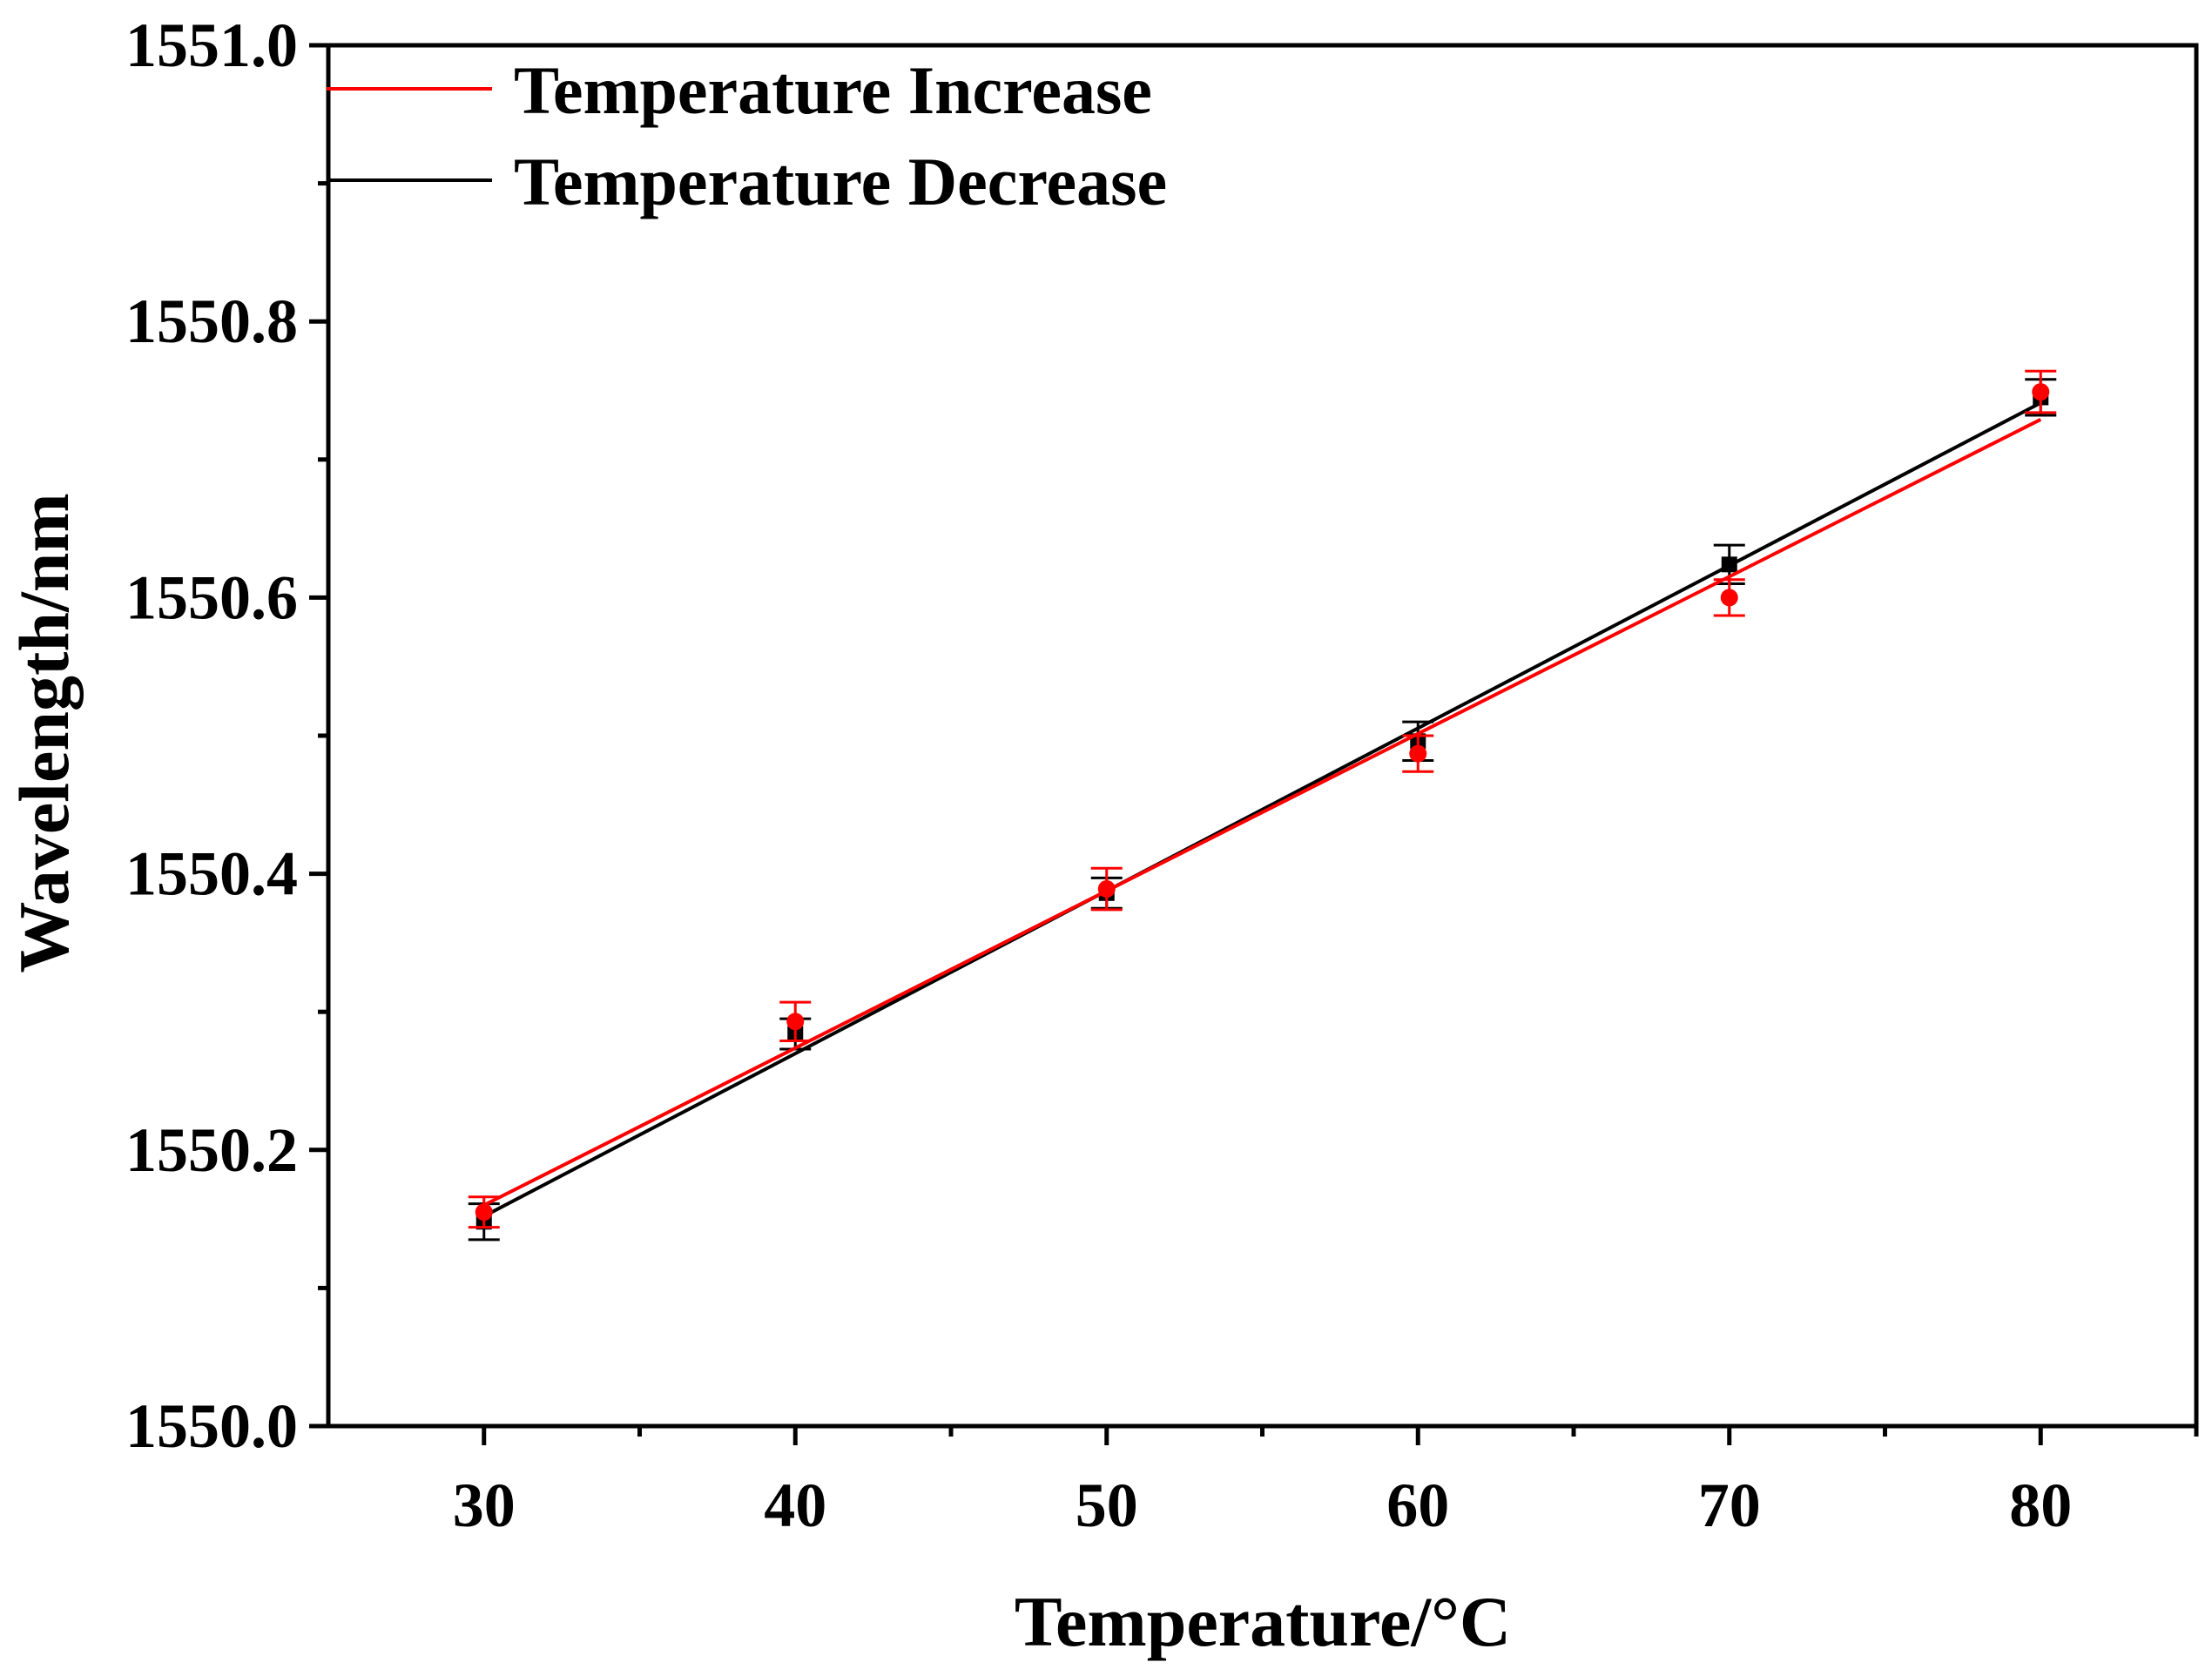 The height and width of the screenshot is (1669, 2212). What do you see at coordinates (841, 181) in the screenshot?
I see `legend-label-temperature-decrease: Temperature Decrease` at bounding box center [841, 181].